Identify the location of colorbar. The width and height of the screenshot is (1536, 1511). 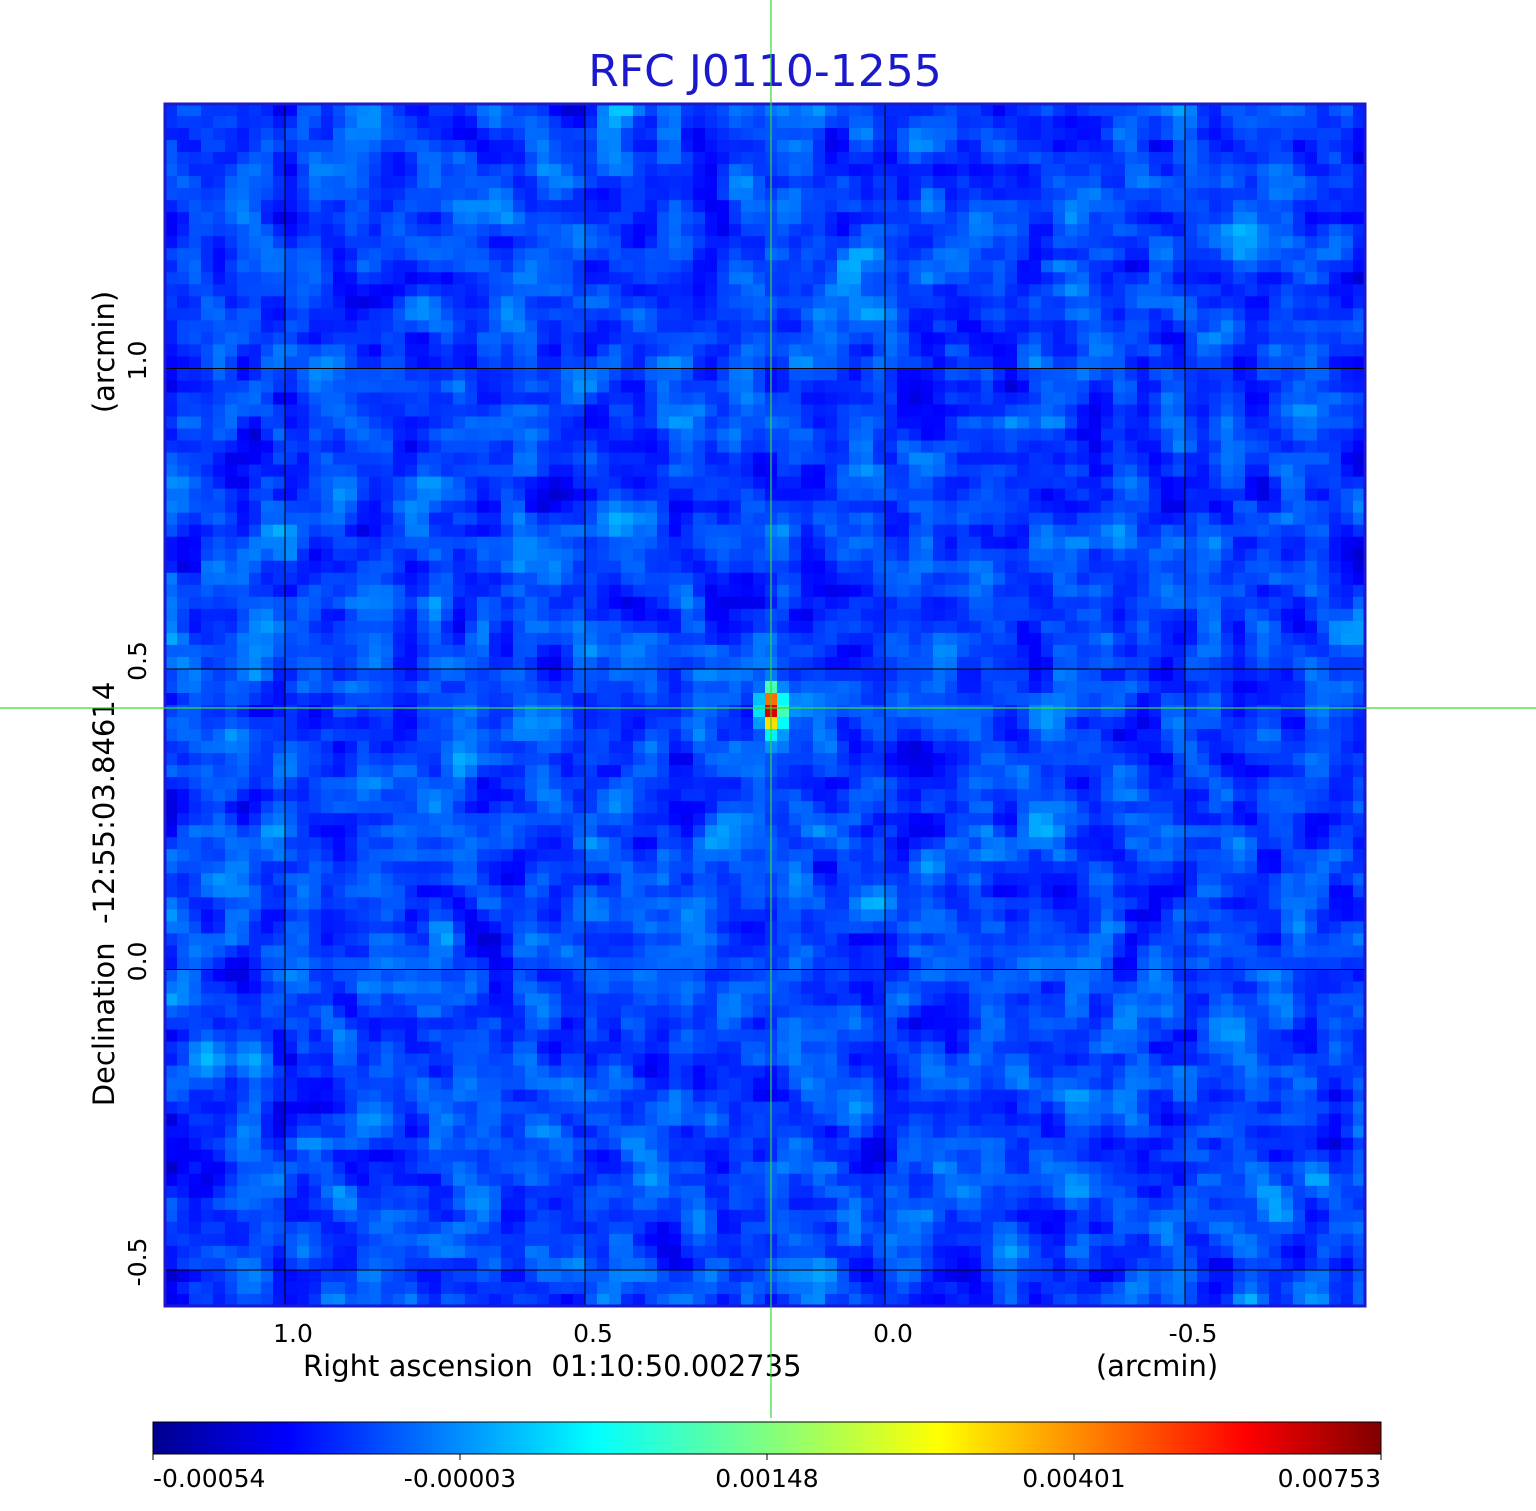
(767, 1438).